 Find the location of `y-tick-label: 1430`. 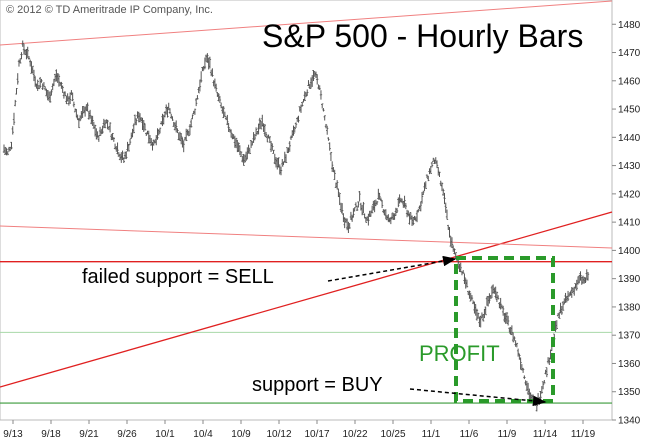

y-tick-label: 1430 is located at coordinates (629, 166).